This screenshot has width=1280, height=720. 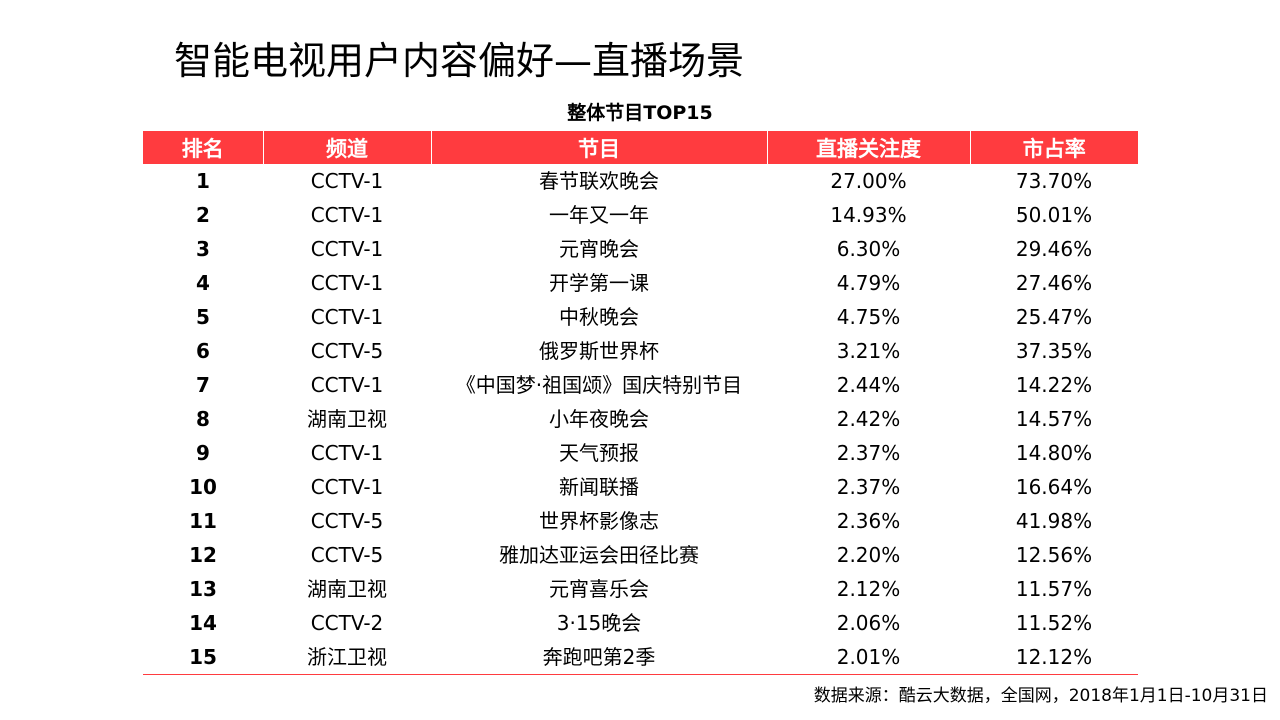 What do you see at coordinates (868, 623) in the screenshot?
I see `live-attention-cell: 2.06%` at bounding box center [868, 623].